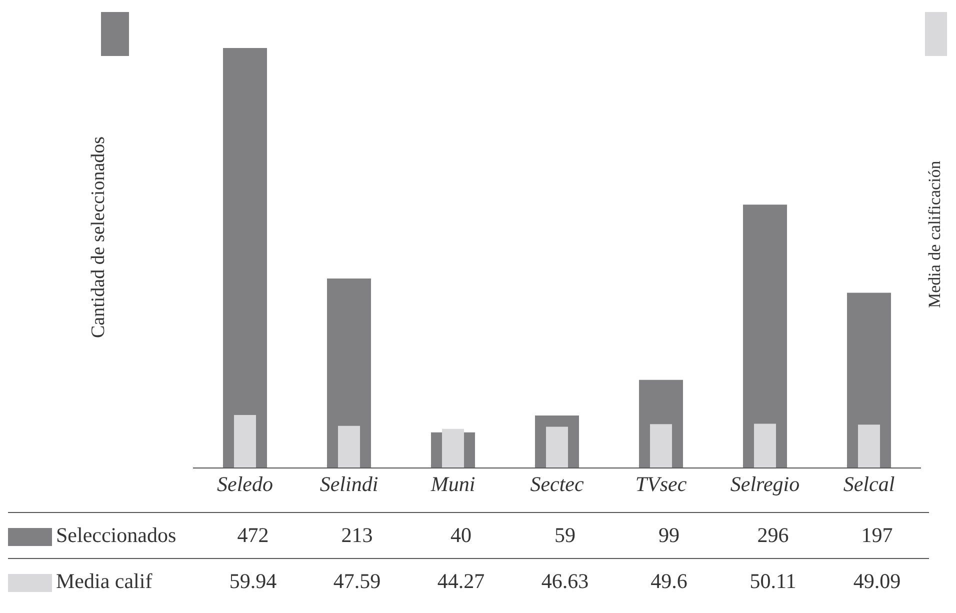  I want to click on x-tick-label: Selcal, so click(869, 484).